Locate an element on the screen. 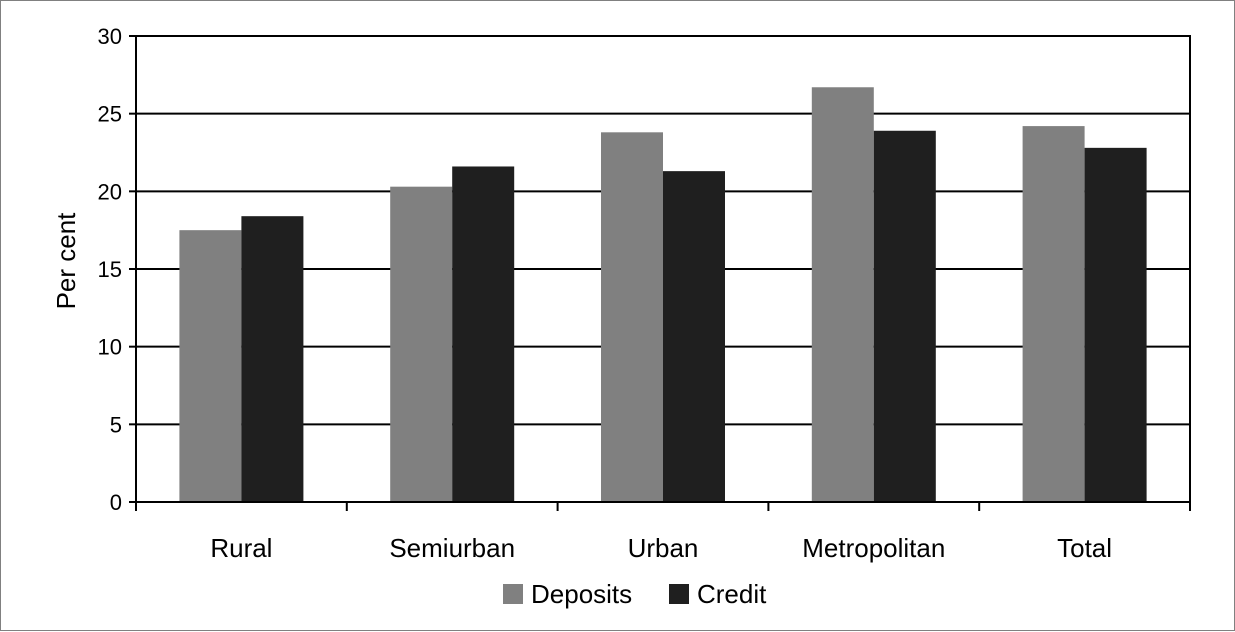 Image resolution: width=1235 pixels, height=632 pixels. y-tick-label: 15 is located at coordinates (110, 269).